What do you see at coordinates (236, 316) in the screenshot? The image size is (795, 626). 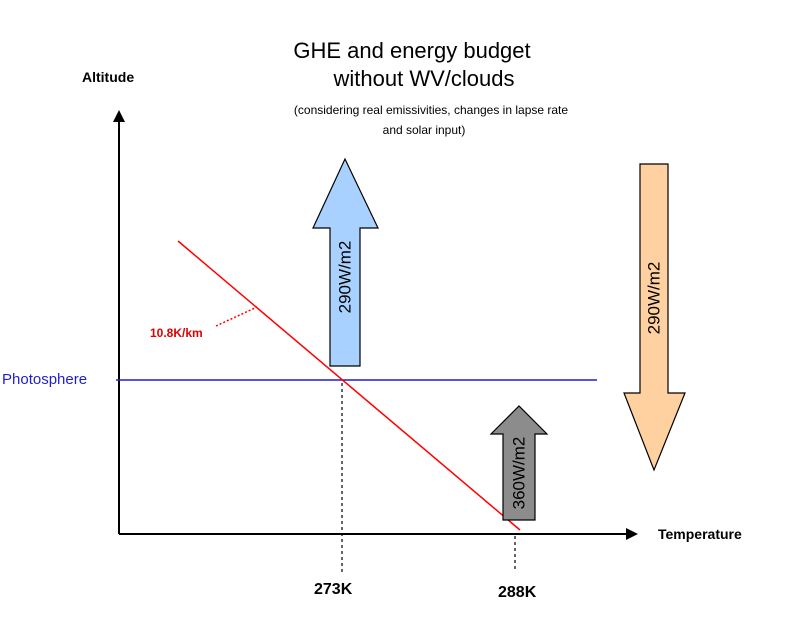 I see `lapse-rate-leader` at bounding box center [236, 316].